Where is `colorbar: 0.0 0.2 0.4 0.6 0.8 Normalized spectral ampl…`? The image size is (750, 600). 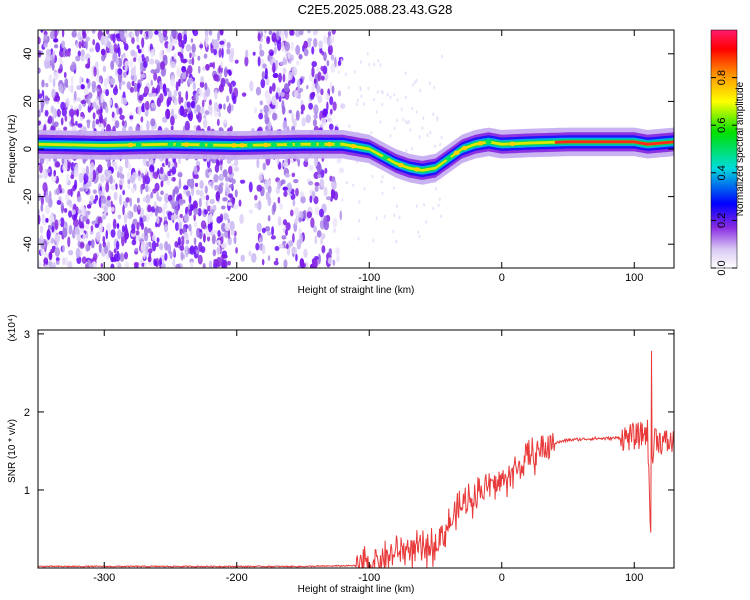 colorbar: 0.0 0.2 0.4 0.6 0.8 Normalized spectral ampl… is located at coordinates (728, 152).